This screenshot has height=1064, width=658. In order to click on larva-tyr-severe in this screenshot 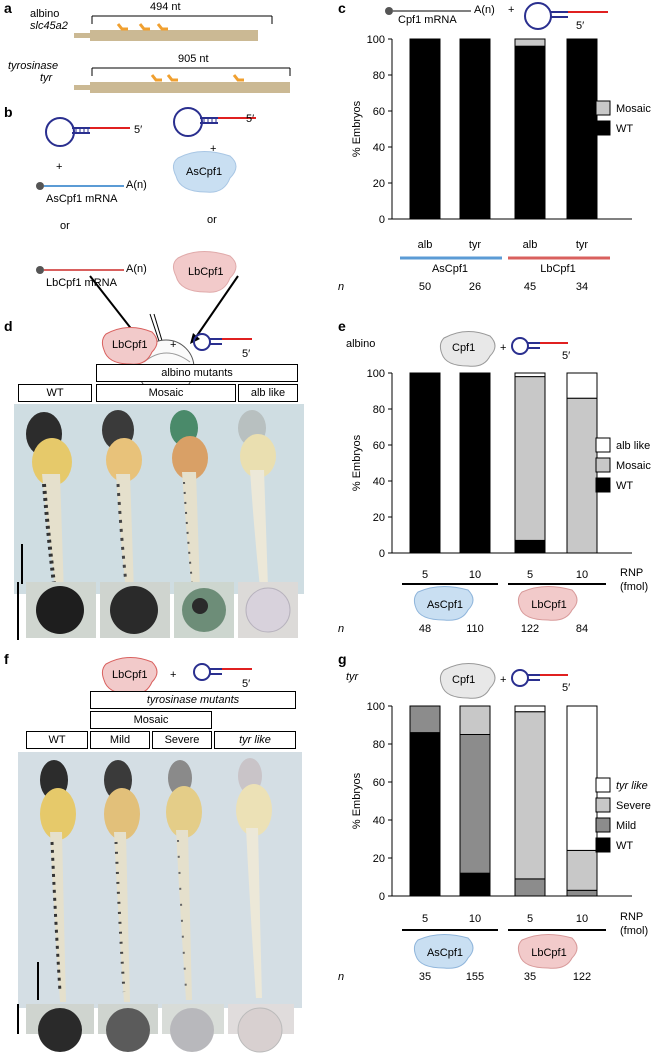, I will do `click(184, 880)`.